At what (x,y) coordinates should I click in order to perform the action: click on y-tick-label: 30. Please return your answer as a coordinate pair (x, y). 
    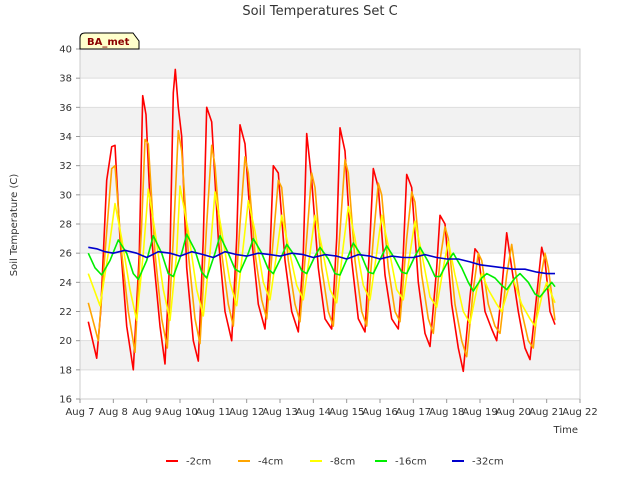
    Looking at the image, I should click on (65, 195).